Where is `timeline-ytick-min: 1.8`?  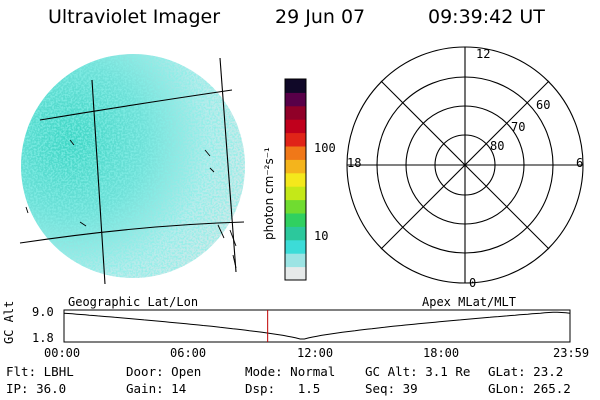 timeline-ytick-min: 1.8 is located at coordinates (43, 338).